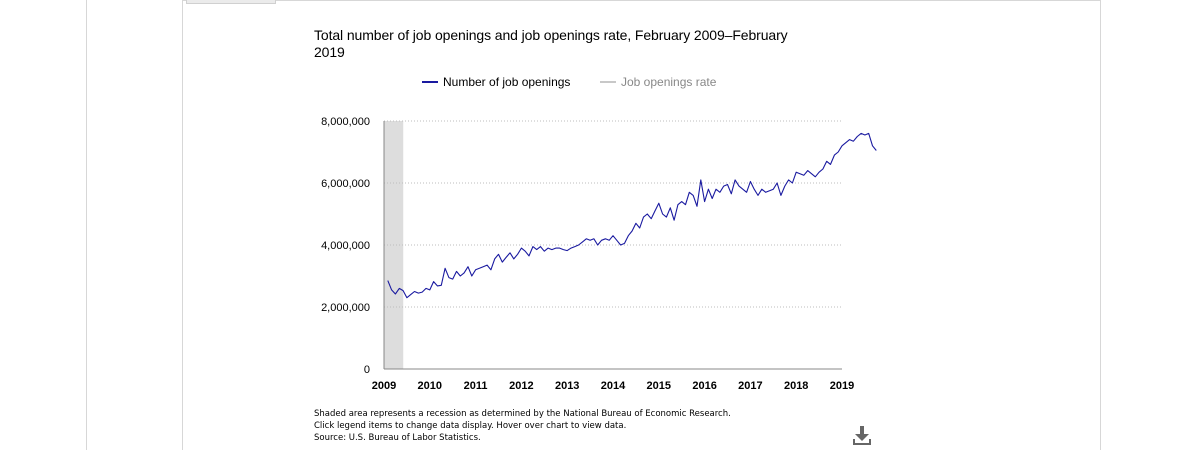 This screenshot has width=1192, height=451. I want to click on y-tick-label: 8,000,000, so click(345, 122).